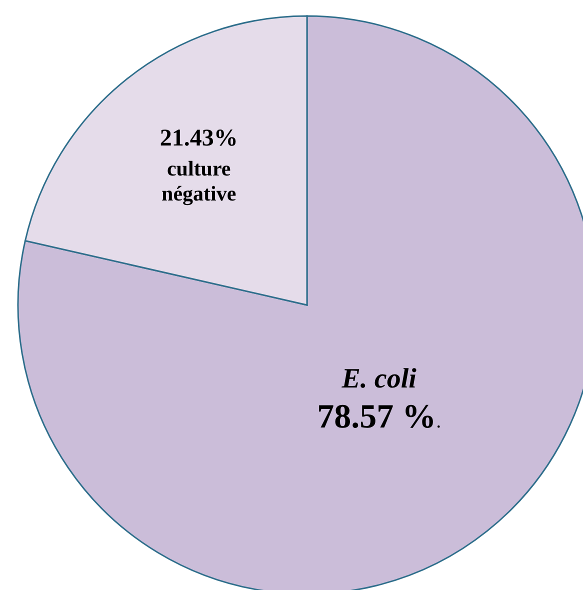  I want to click on slice-label: culture négative, so click(199, 181).